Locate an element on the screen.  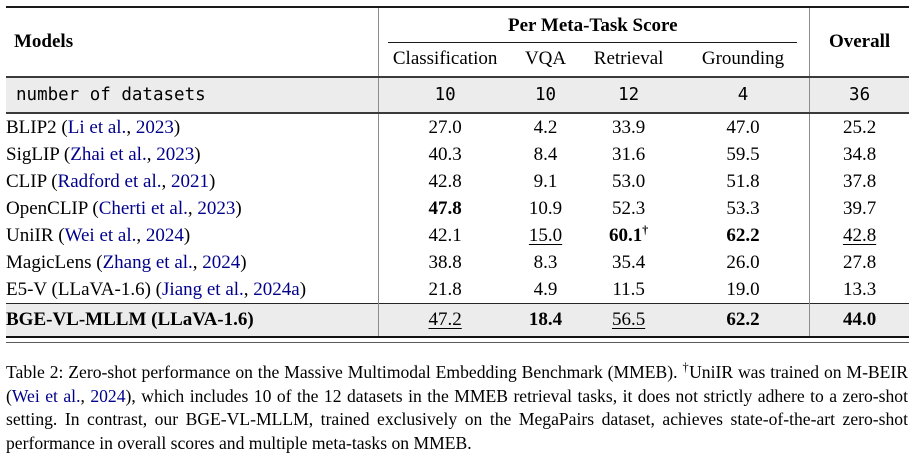
score-value: 52.3 is located at coordinates (628, 208).